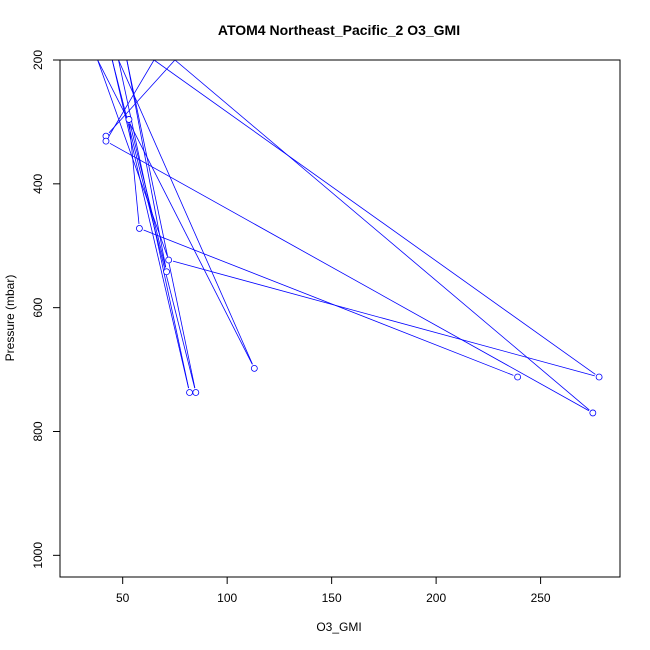 Image resolution: width=650 pixels, height=650 pixels. Describe the element at coordinates (338, 627) in the screenshot. I see `x-axis-label: O3_GMI` at that location.